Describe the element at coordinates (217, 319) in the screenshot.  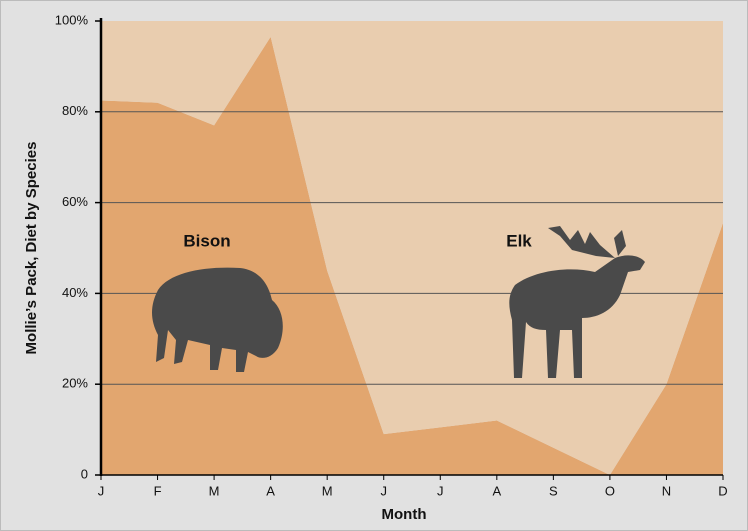
I see `bison-silhouette` at that location.